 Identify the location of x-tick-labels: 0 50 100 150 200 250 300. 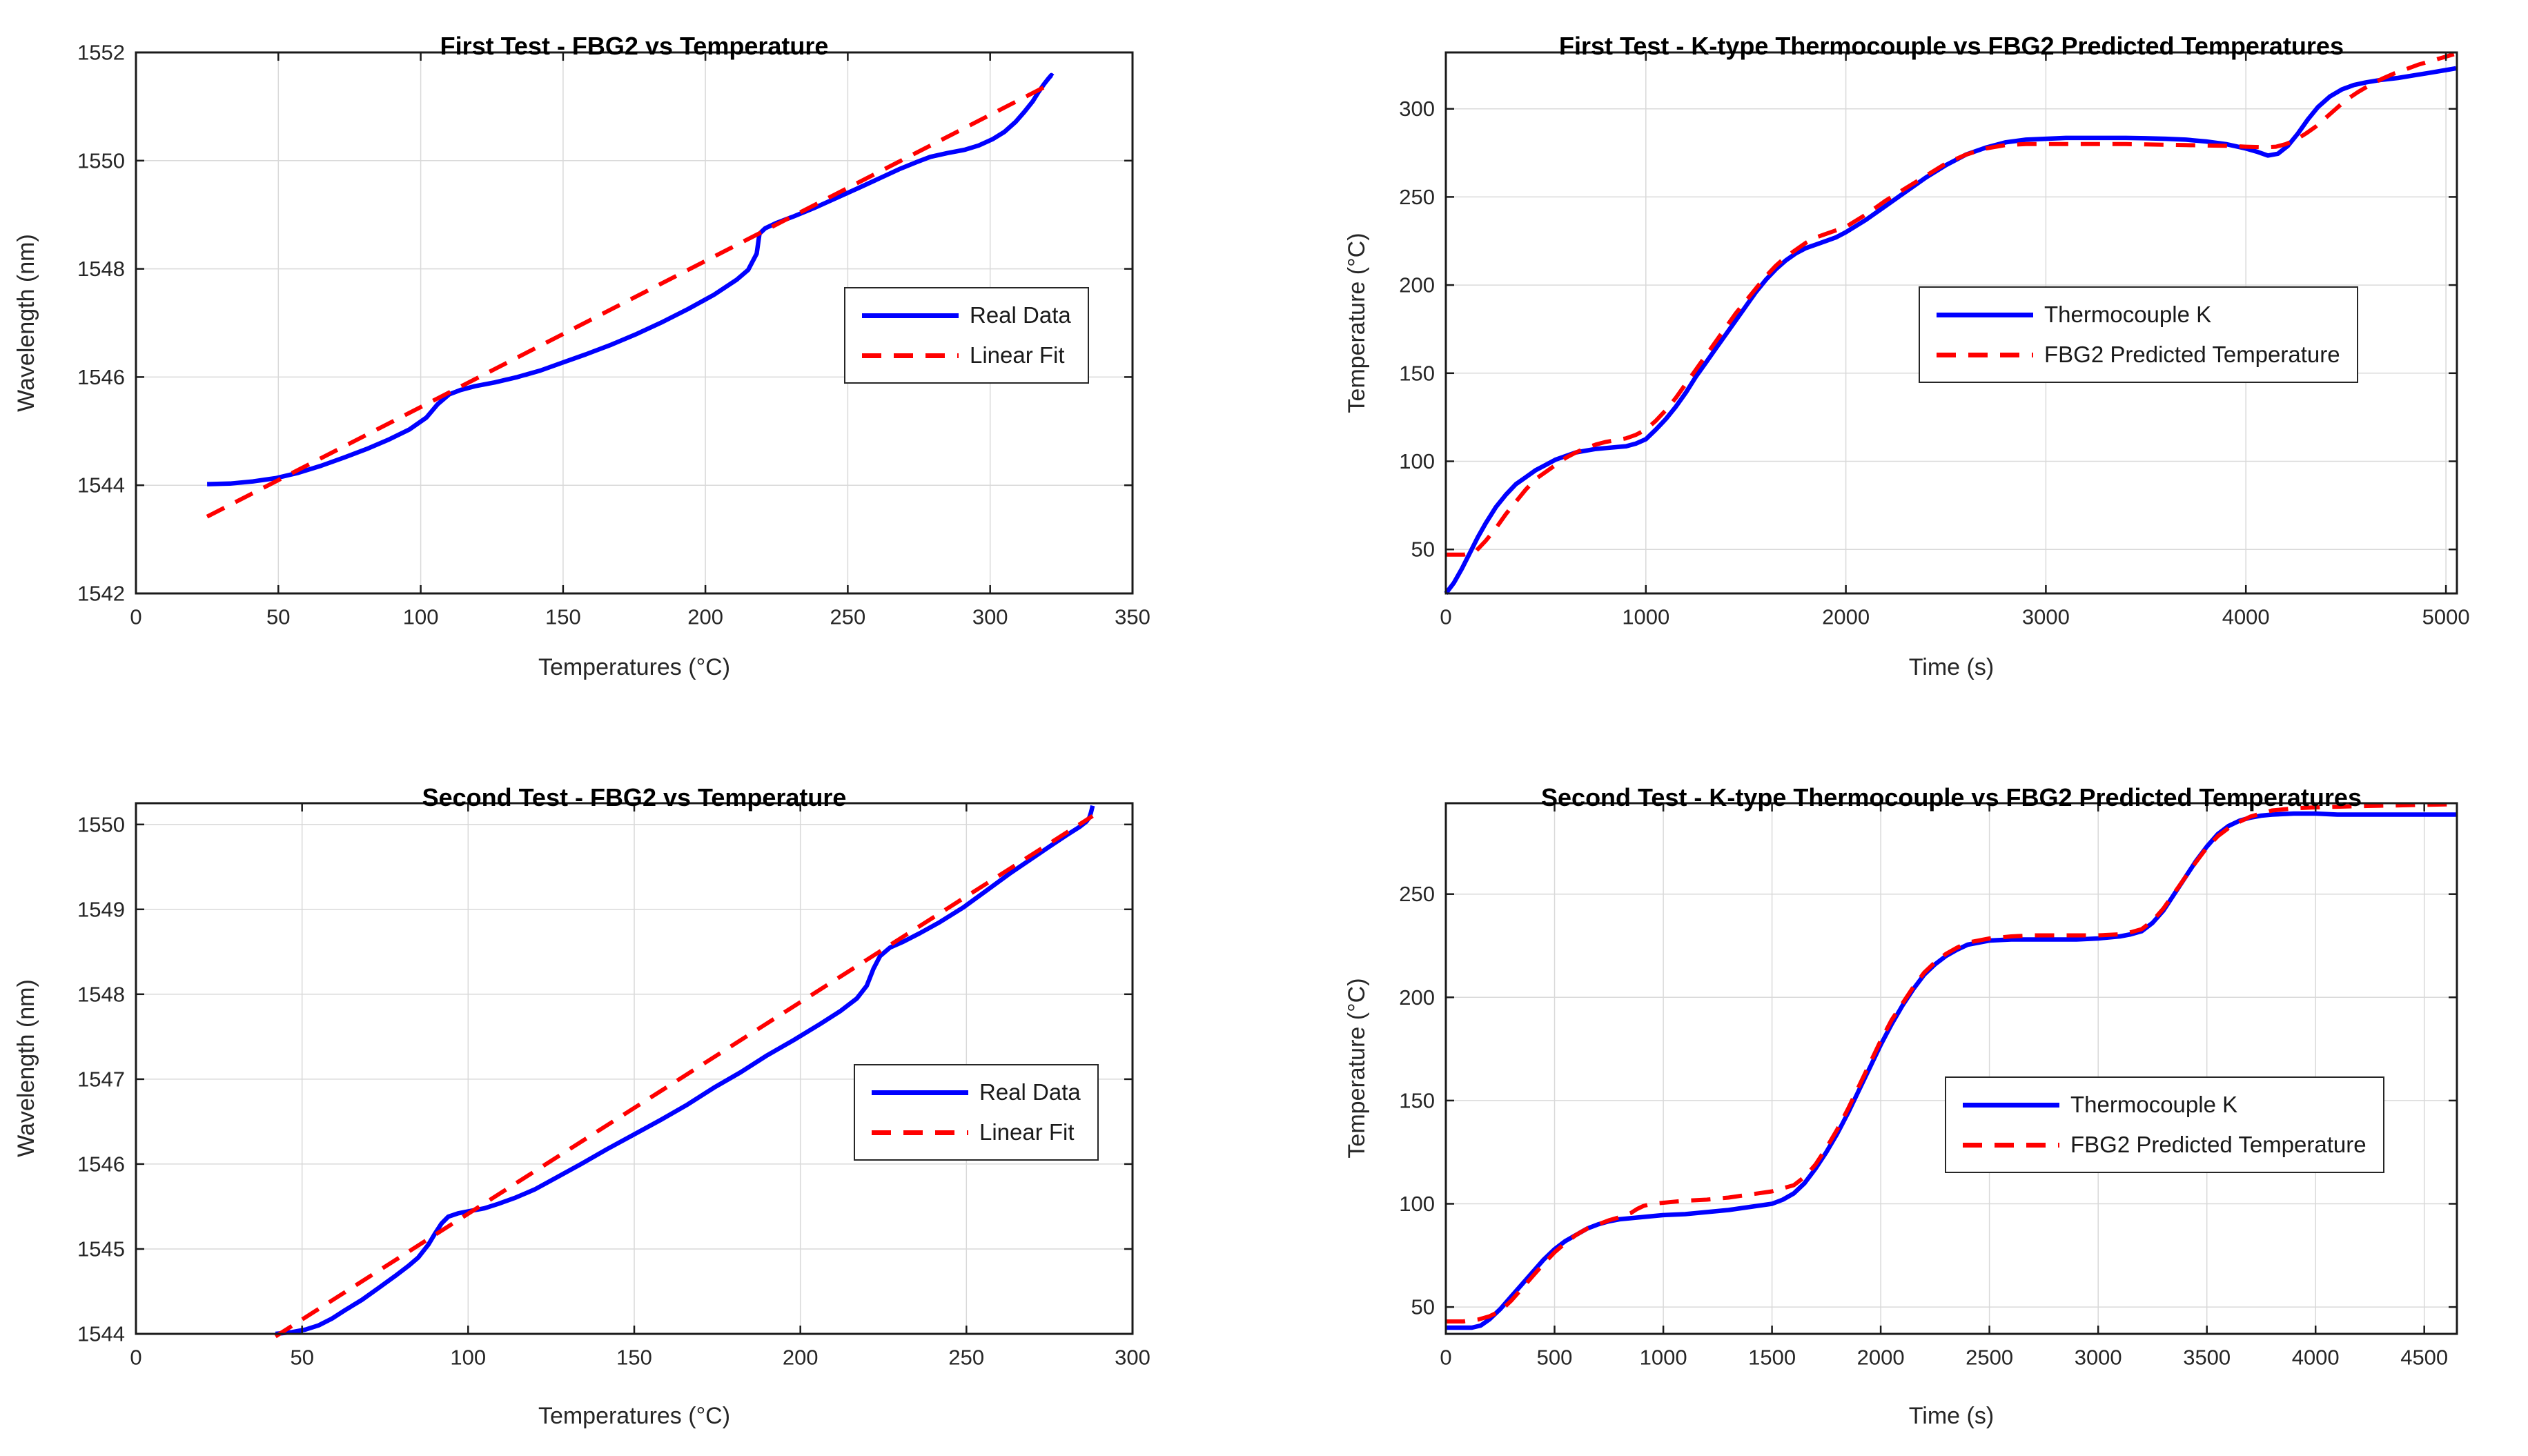
(640, 1357).